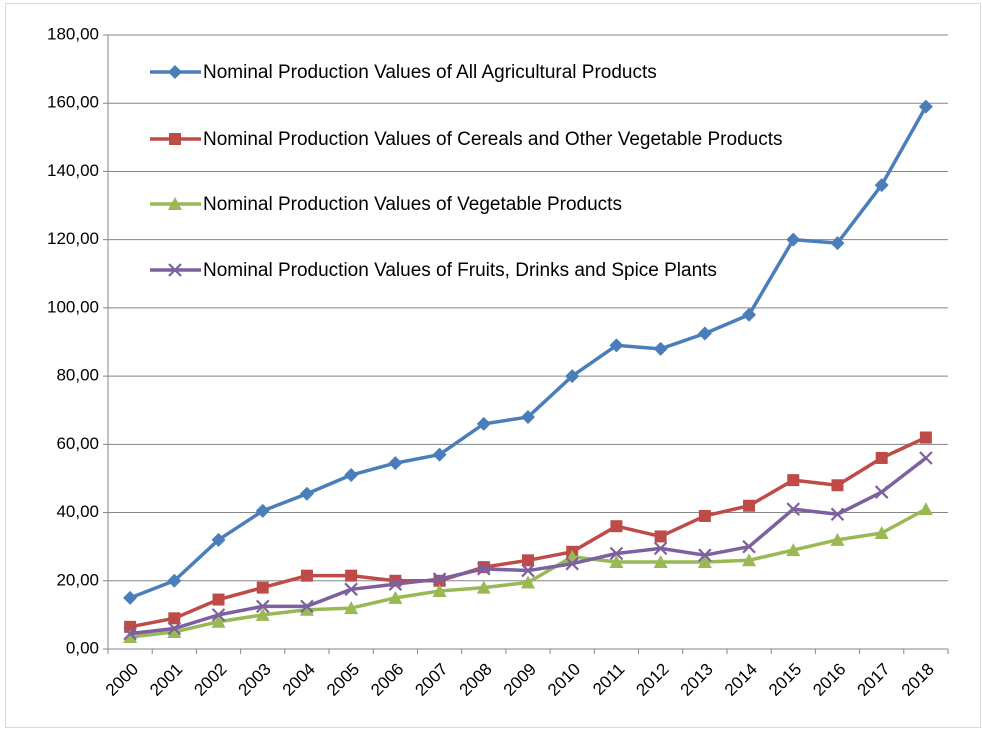 Image resolution: width=982 pixels, height=729 pixels. Describe the element at coordinates (77, 579) in the screenshot. I see `y-tick-label: 20,00` at that location.